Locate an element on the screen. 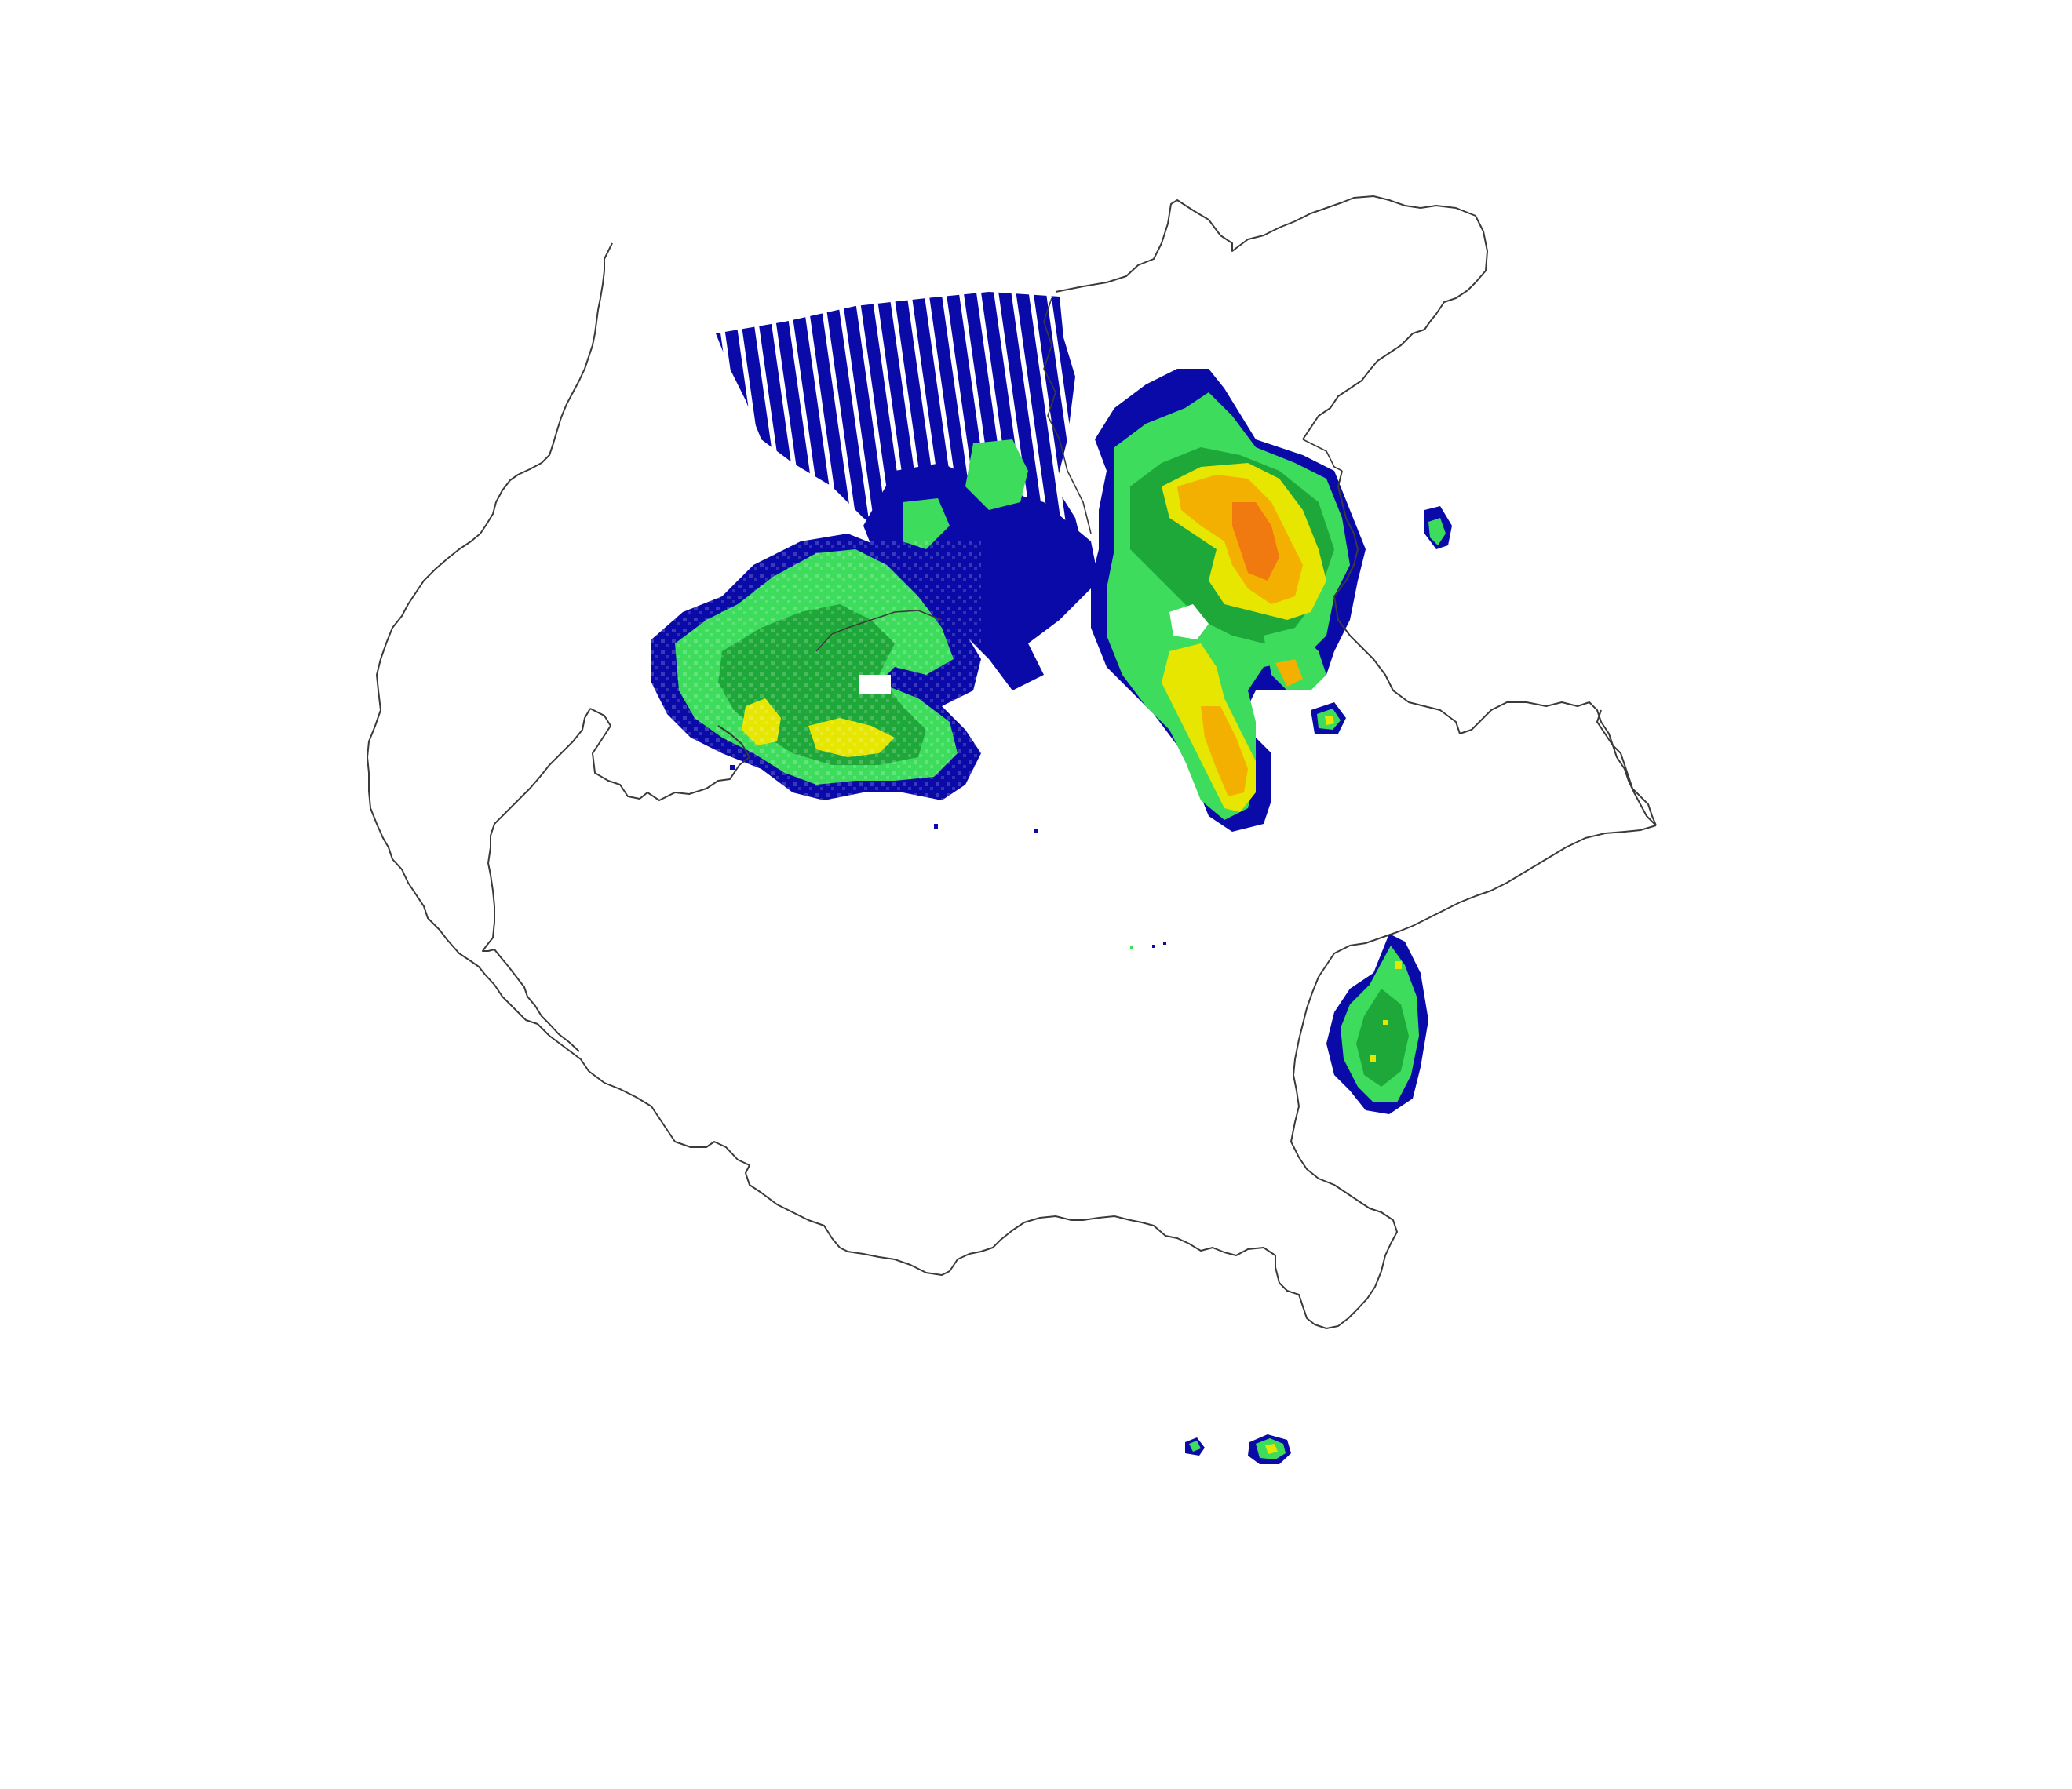 This screenshot has height=1789, width=2072. south-cell-b-yellow is located at coordinates (1271, 1449).